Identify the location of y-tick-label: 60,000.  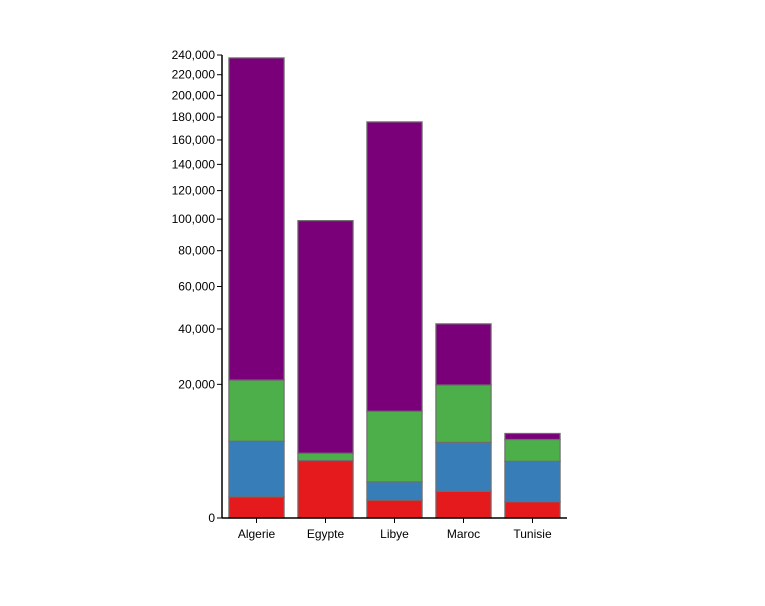
(196, 287).